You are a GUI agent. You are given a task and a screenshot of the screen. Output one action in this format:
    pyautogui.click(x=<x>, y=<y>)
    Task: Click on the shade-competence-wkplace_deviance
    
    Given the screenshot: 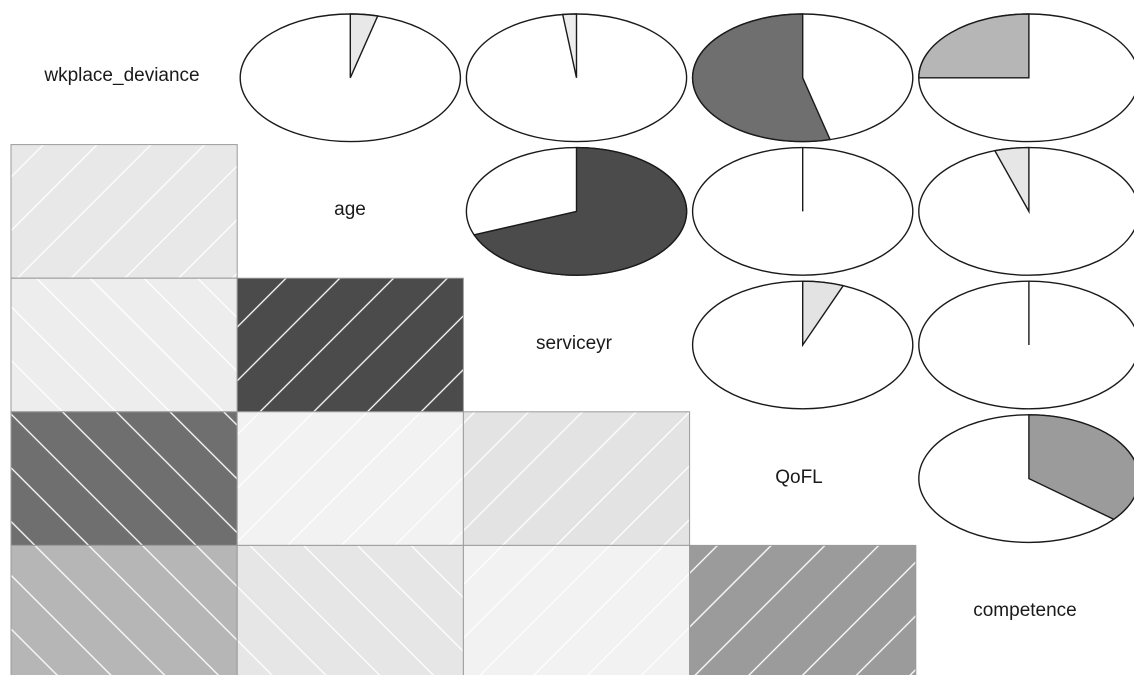 What is the action you would take?
    pyautogui.click(x=124, y=609)
    